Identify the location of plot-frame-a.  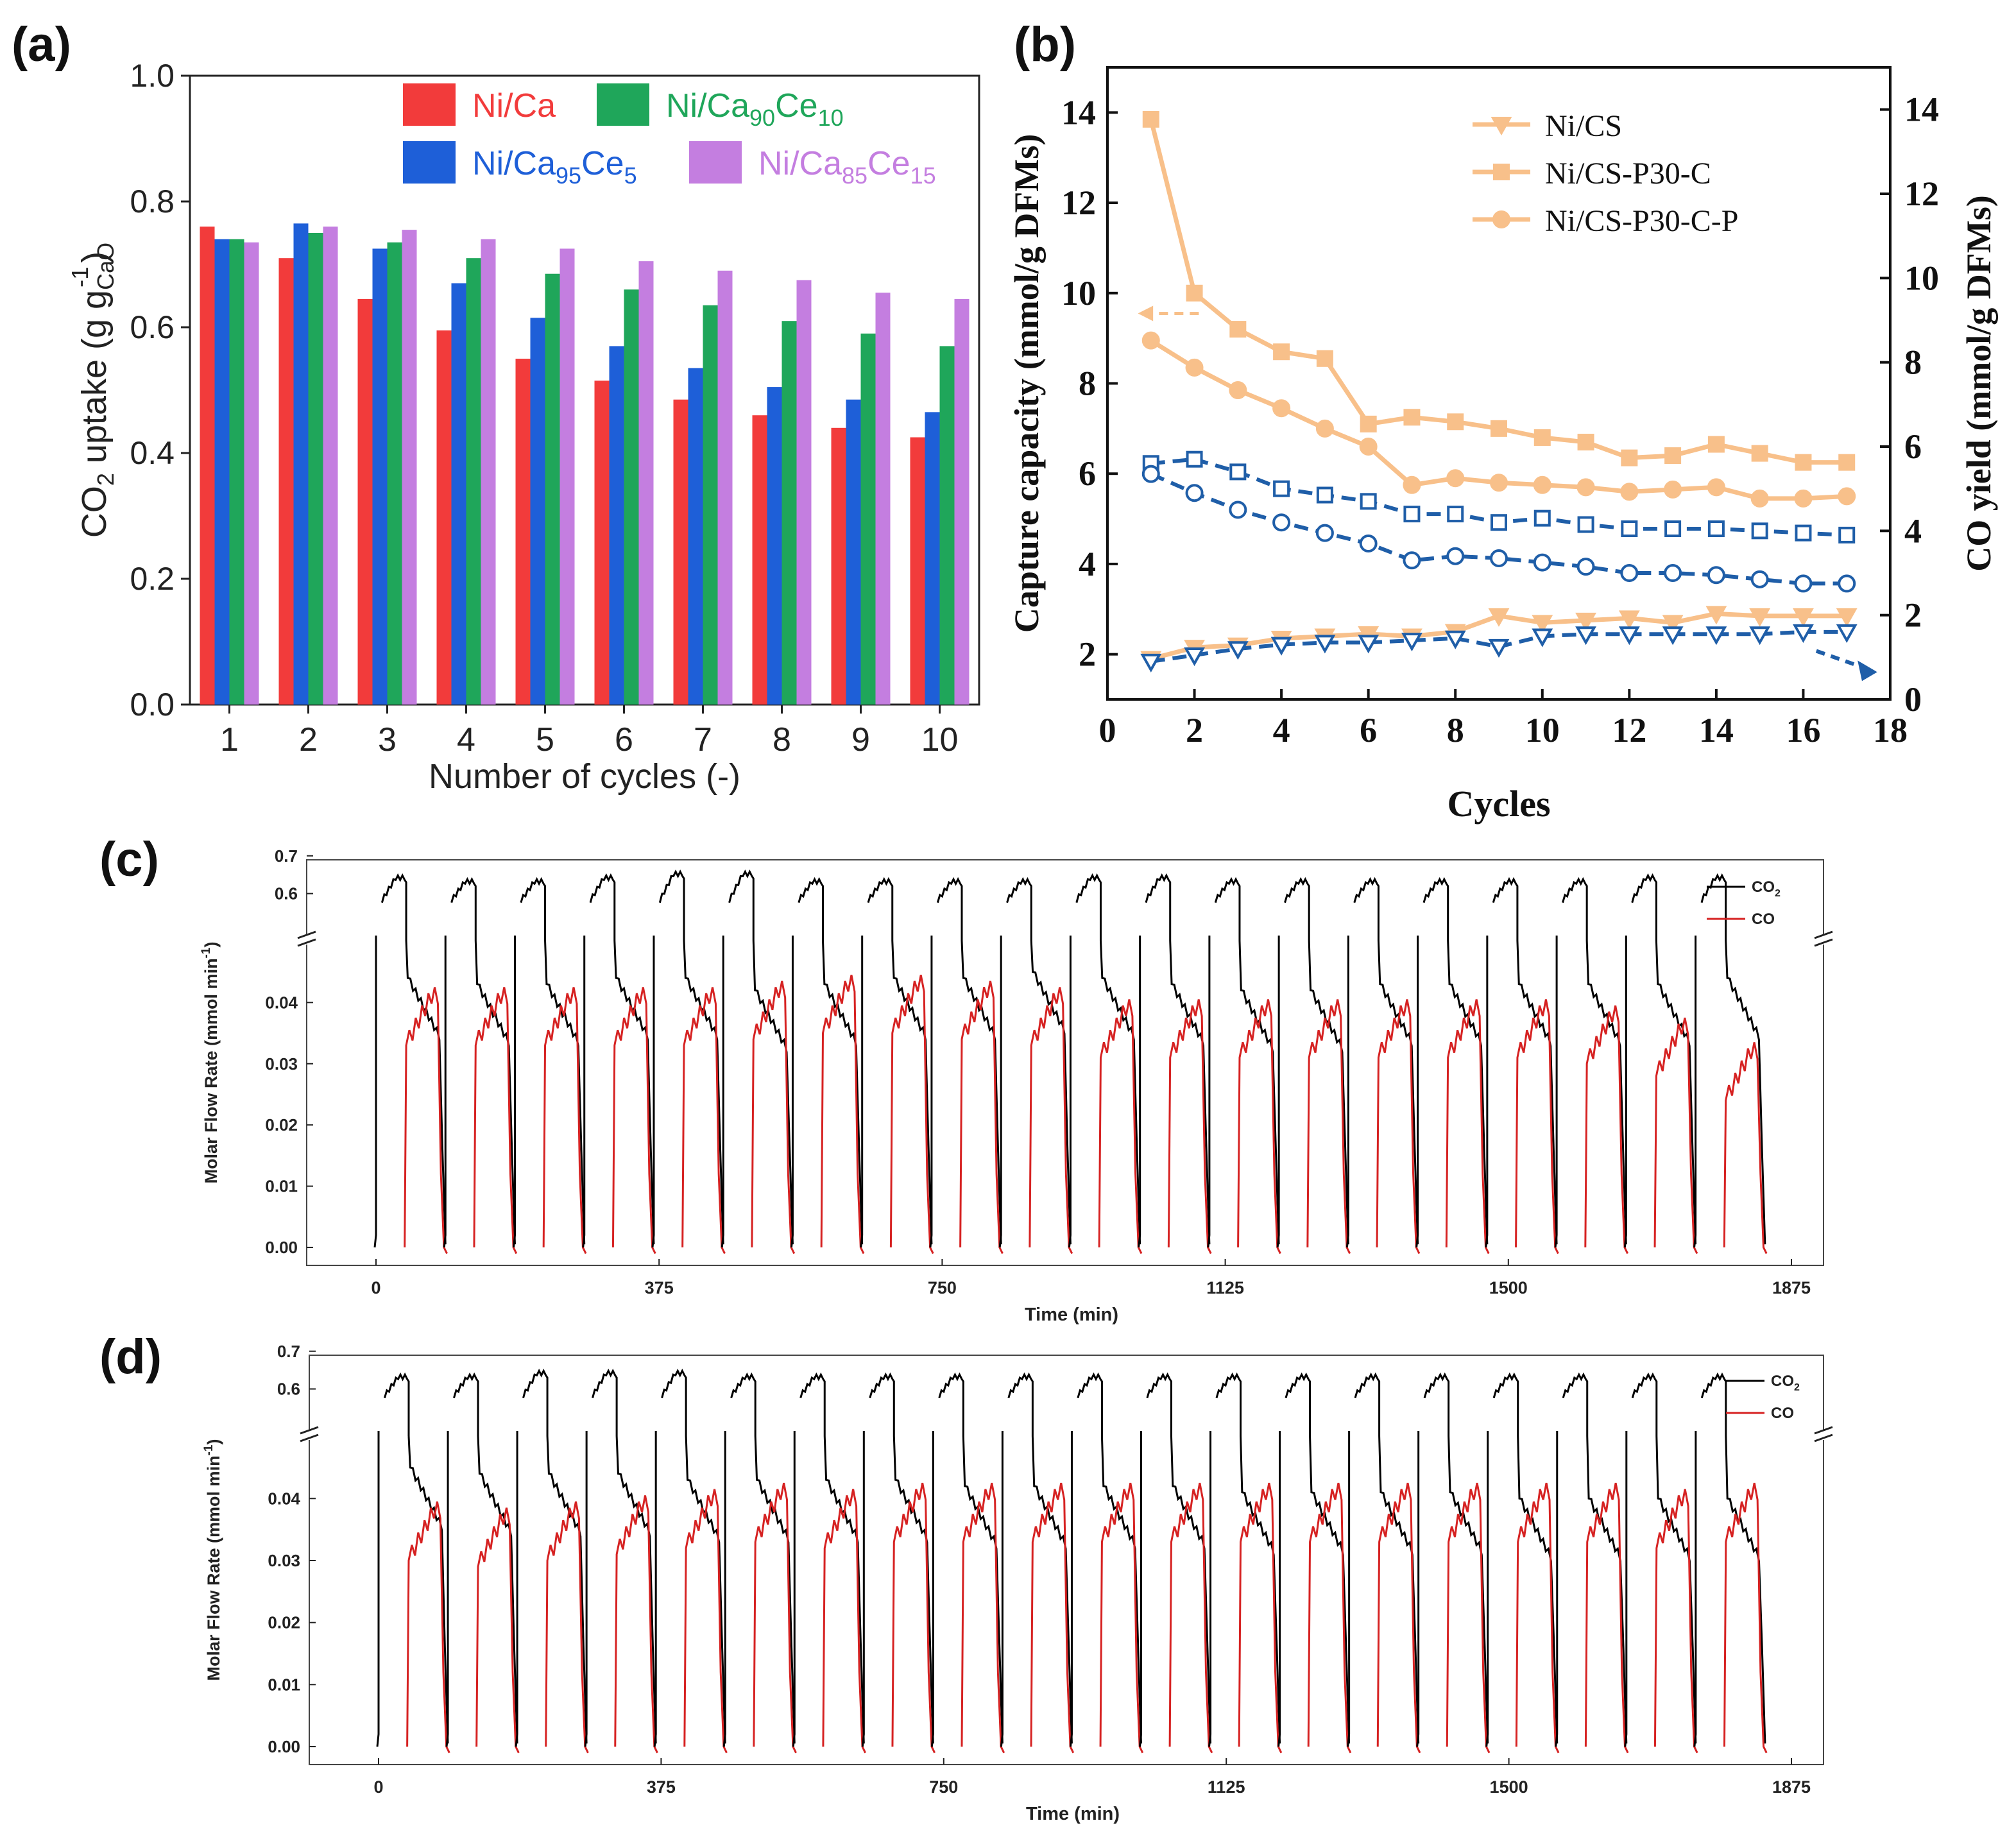
(584, 390).